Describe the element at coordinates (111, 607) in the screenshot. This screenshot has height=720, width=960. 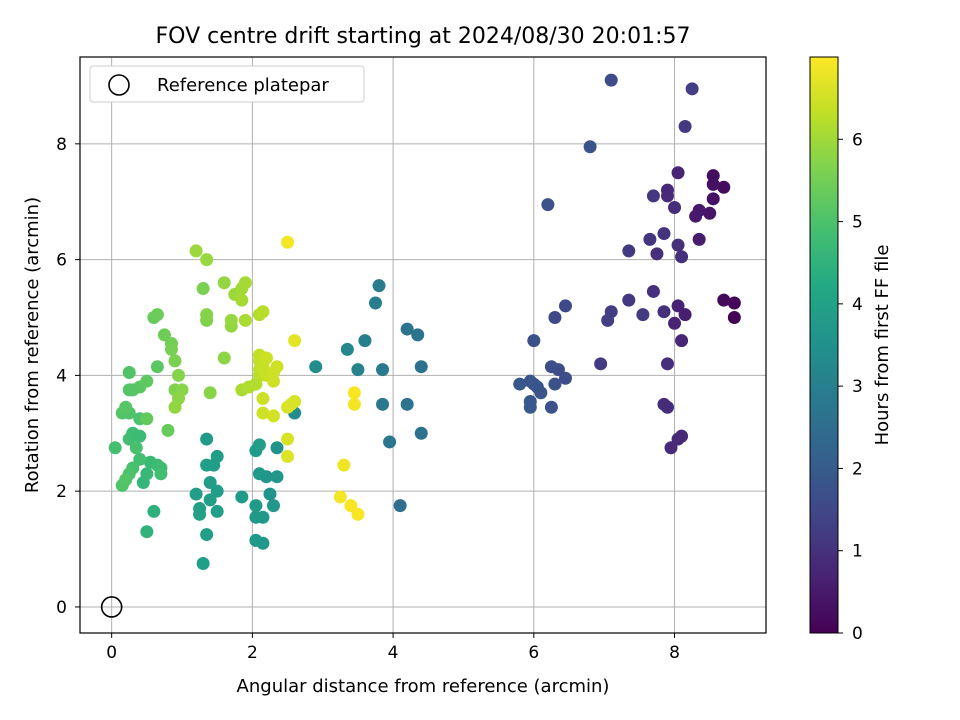
I see `reference-point` at that location.